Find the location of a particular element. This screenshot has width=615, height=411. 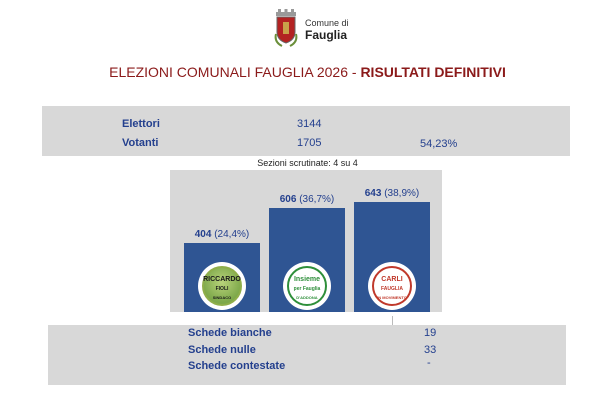

header: Comune di Fauglia is located at coordinates (330, 29).